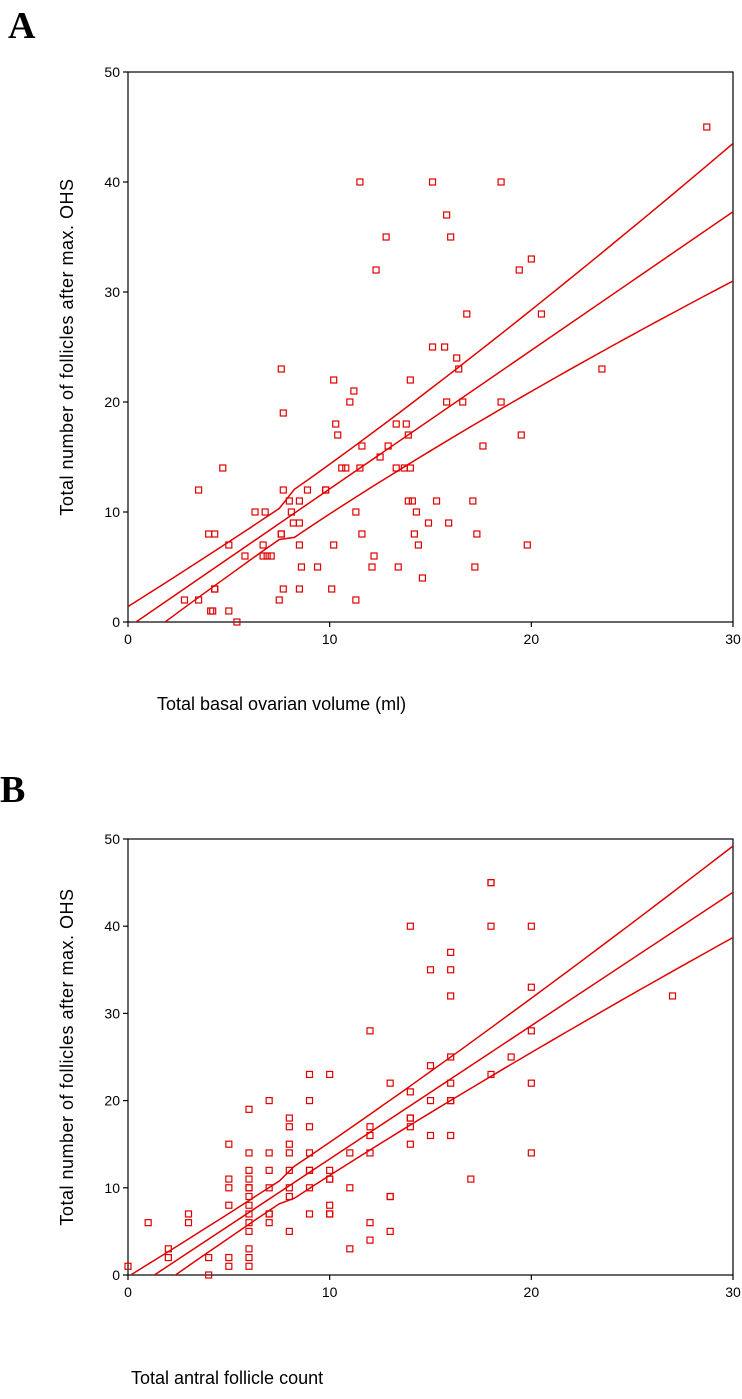 The image size is (742, 1399). What do you see at coordinates (112, 402) in the screenshot?
I see `y-tick-label: 20` at bounding box center [112, 402].